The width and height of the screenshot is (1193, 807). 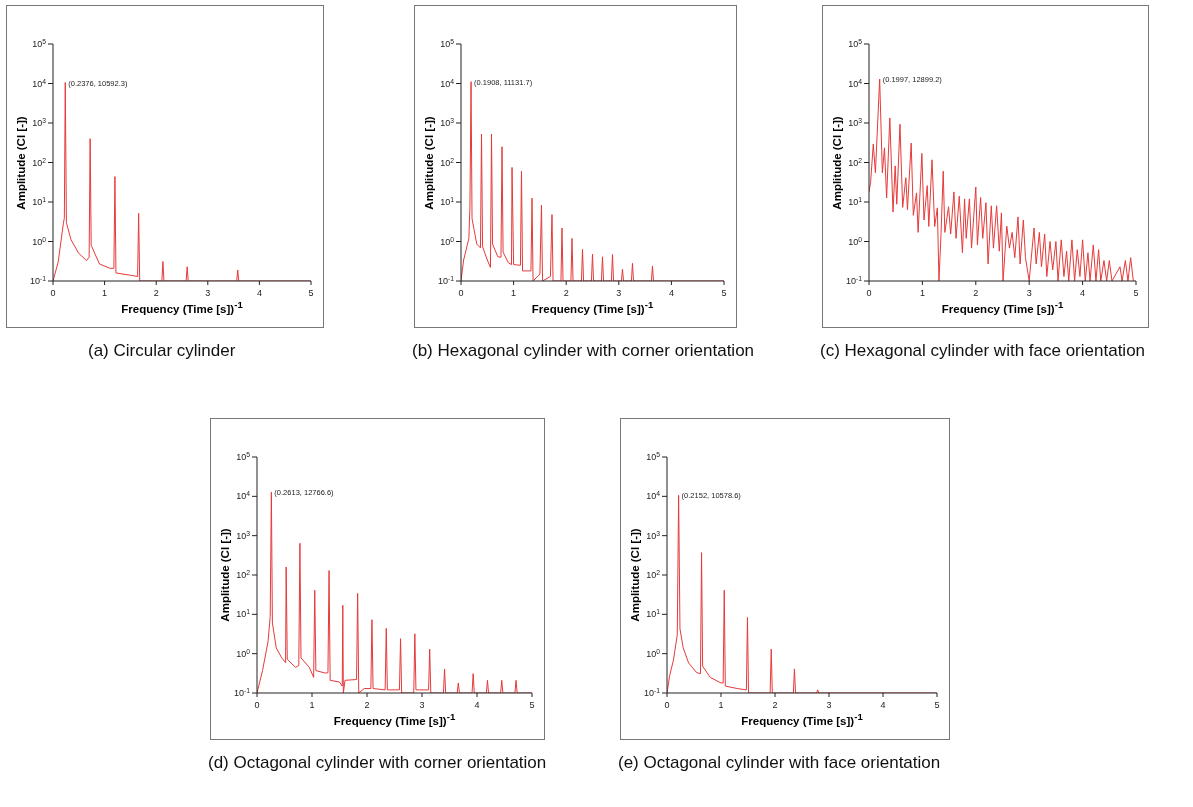 I want to click on text: (e) Octagonal cylinder with face orientation, so click(x=780, y=763).